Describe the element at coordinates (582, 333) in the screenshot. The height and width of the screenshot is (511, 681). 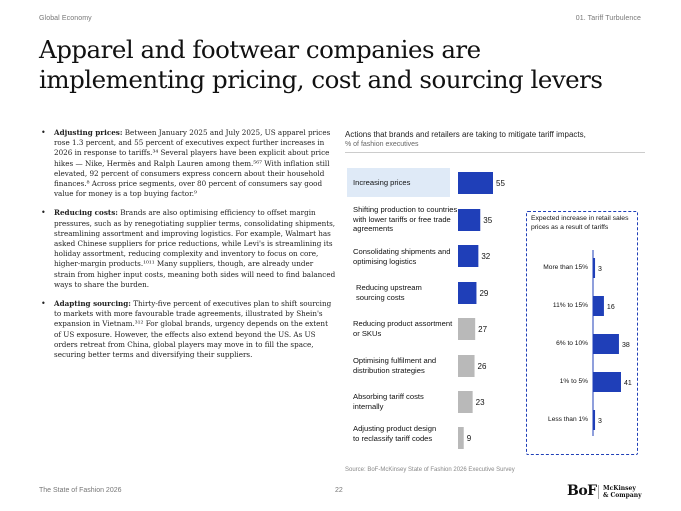
I see `inset-panel` at that location.